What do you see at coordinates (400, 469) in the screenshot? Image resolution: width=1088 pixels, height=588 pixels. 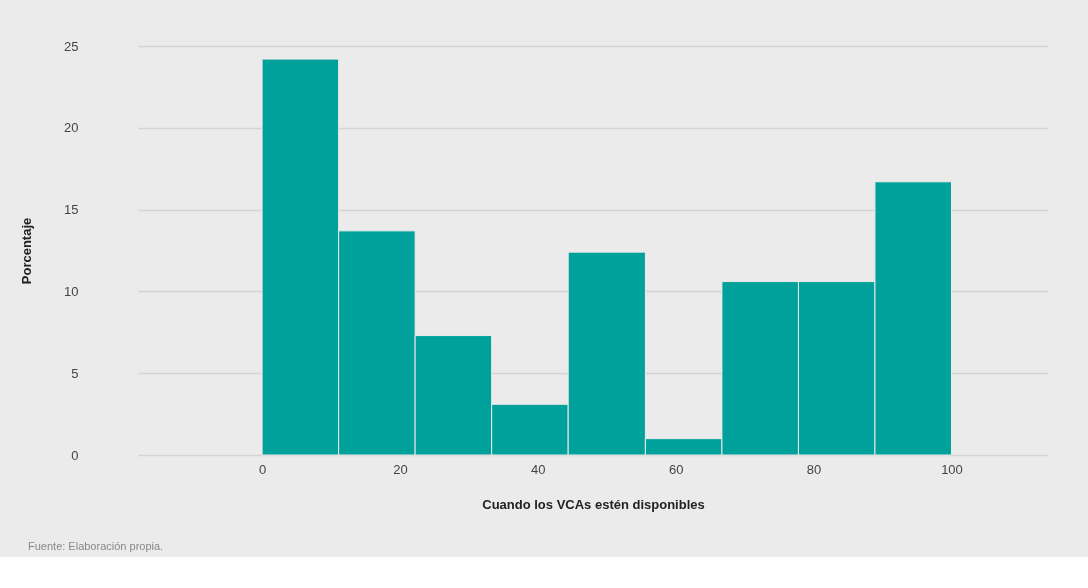 I see `x-tick-label: 20` at bounding box center [400, 469].